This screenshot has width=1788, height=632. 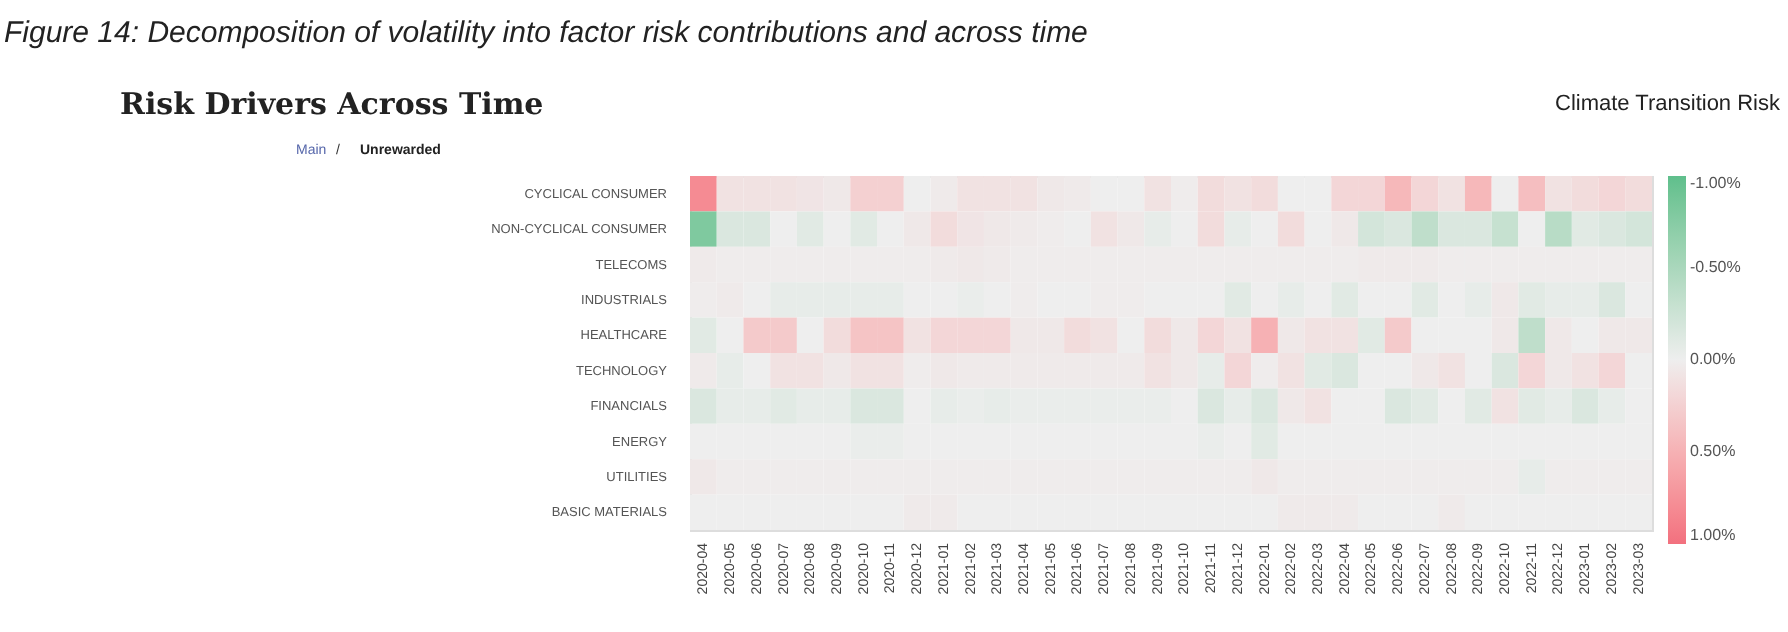 I want to click on chart-title: Figure 14: Decomposition of volatility into factor risk contributions and across time, so click(x=546, y=33).